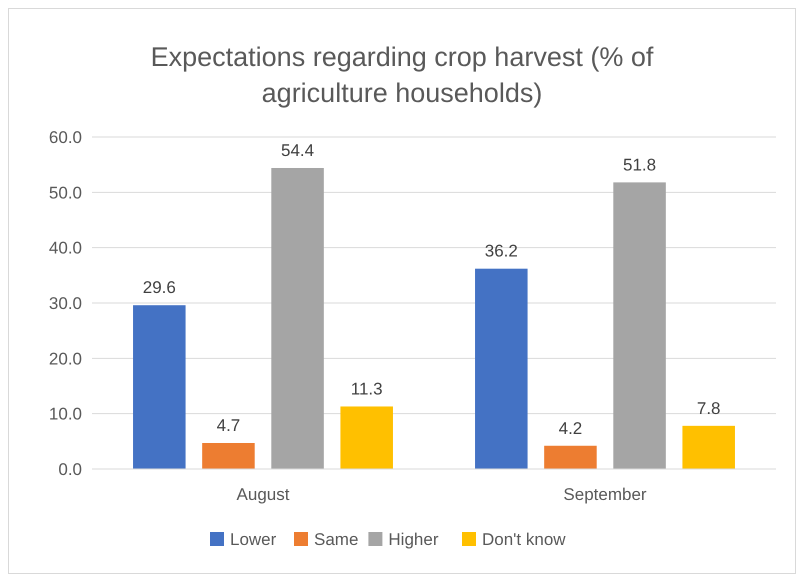 The height and width of the screenshot is (582, 804). I want to click on data-label: 36.2, so click(501, 251).